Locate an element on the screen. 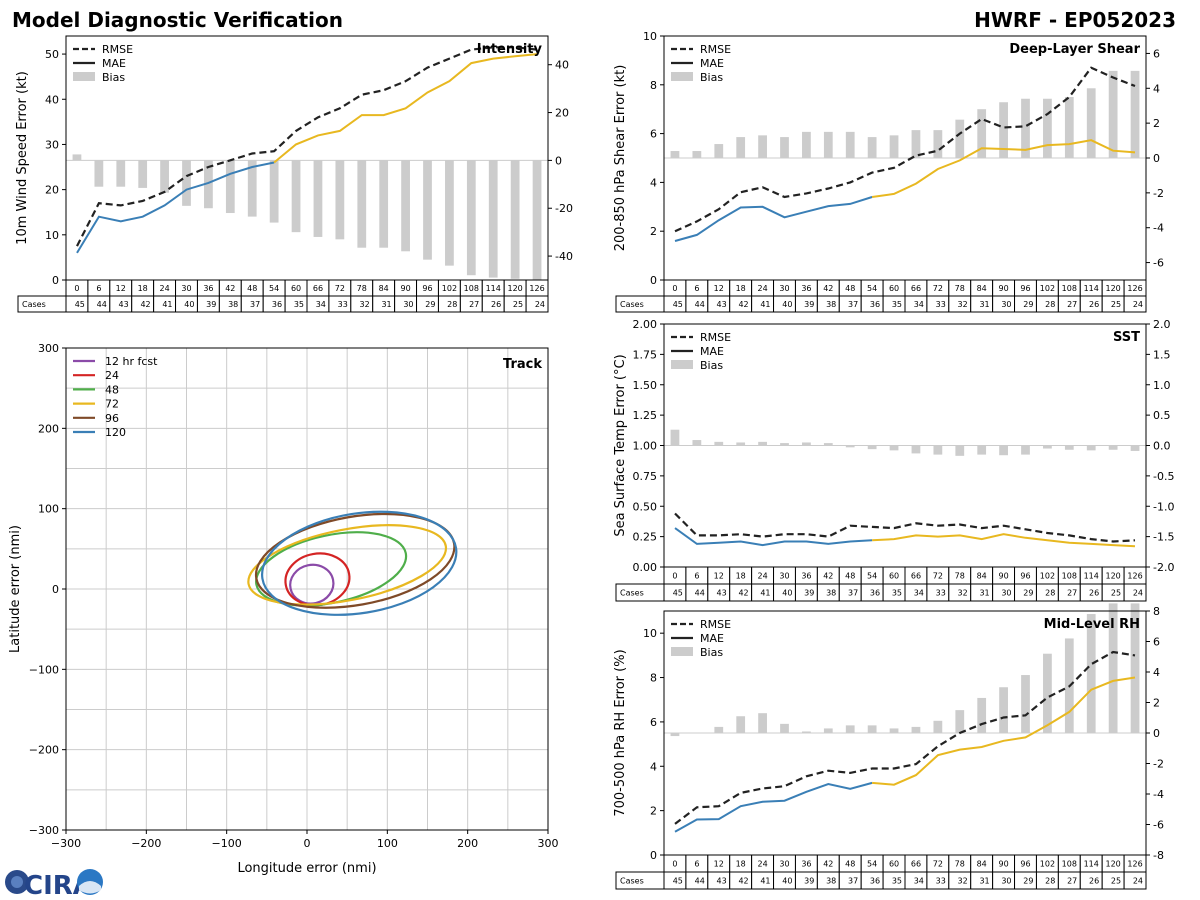 This screenshot has height=900, width=1200. cases-value: 35 is located at coordinates (897, 881).